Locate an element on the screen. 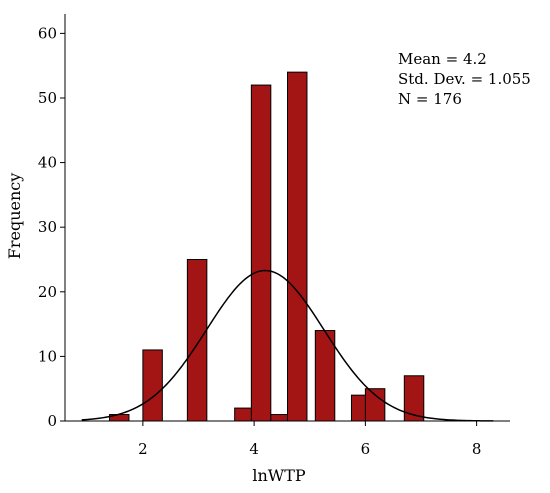 The image size is (550, 493). y-axis-title: Frequency is located at coordinates (14, 216).